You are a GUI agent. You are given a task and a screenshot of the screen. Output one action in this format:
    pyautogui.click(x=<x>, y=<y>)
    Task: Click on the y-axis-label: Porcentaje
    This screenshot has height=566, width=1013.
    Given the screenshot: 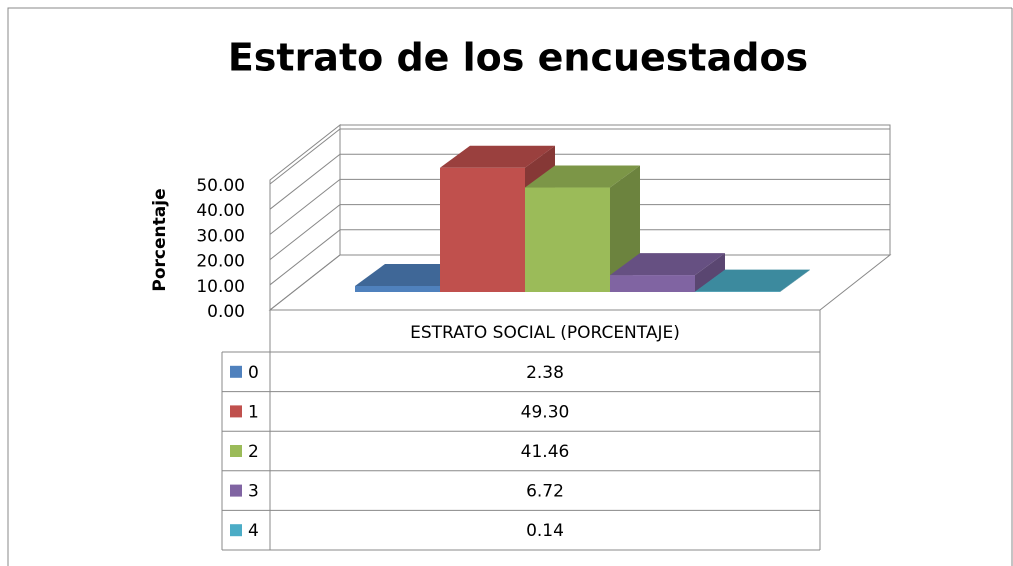 What is the action you would take?
    pyautogui.click(x=160, y=239)
    